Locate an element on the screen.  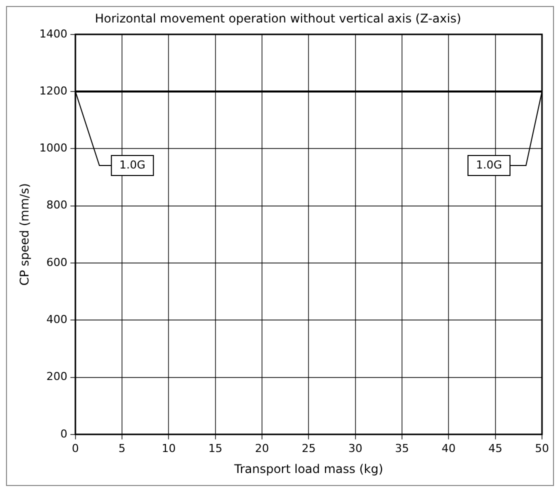
chart-title: Horizontal movement operation without vertical axis (Z-axis) is located at coordinates (278, 18).